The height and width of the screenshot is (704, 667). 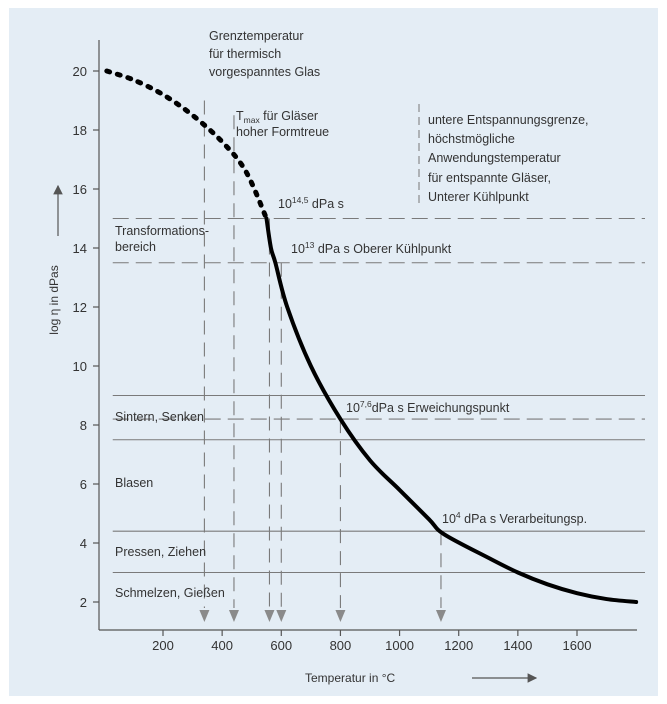 What do you see at coordinates (350, 678) in the screenshot?
I see `x-axis-label: Temperatur in °C` at bounding box center [350, 678].